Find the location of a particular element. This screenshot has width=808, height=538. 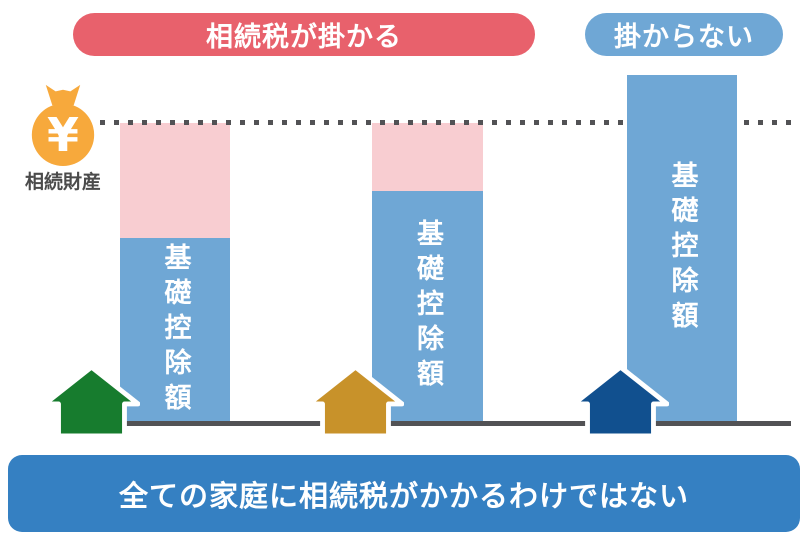

house-arrow-gold-icon is located at coordinates (355, 401).